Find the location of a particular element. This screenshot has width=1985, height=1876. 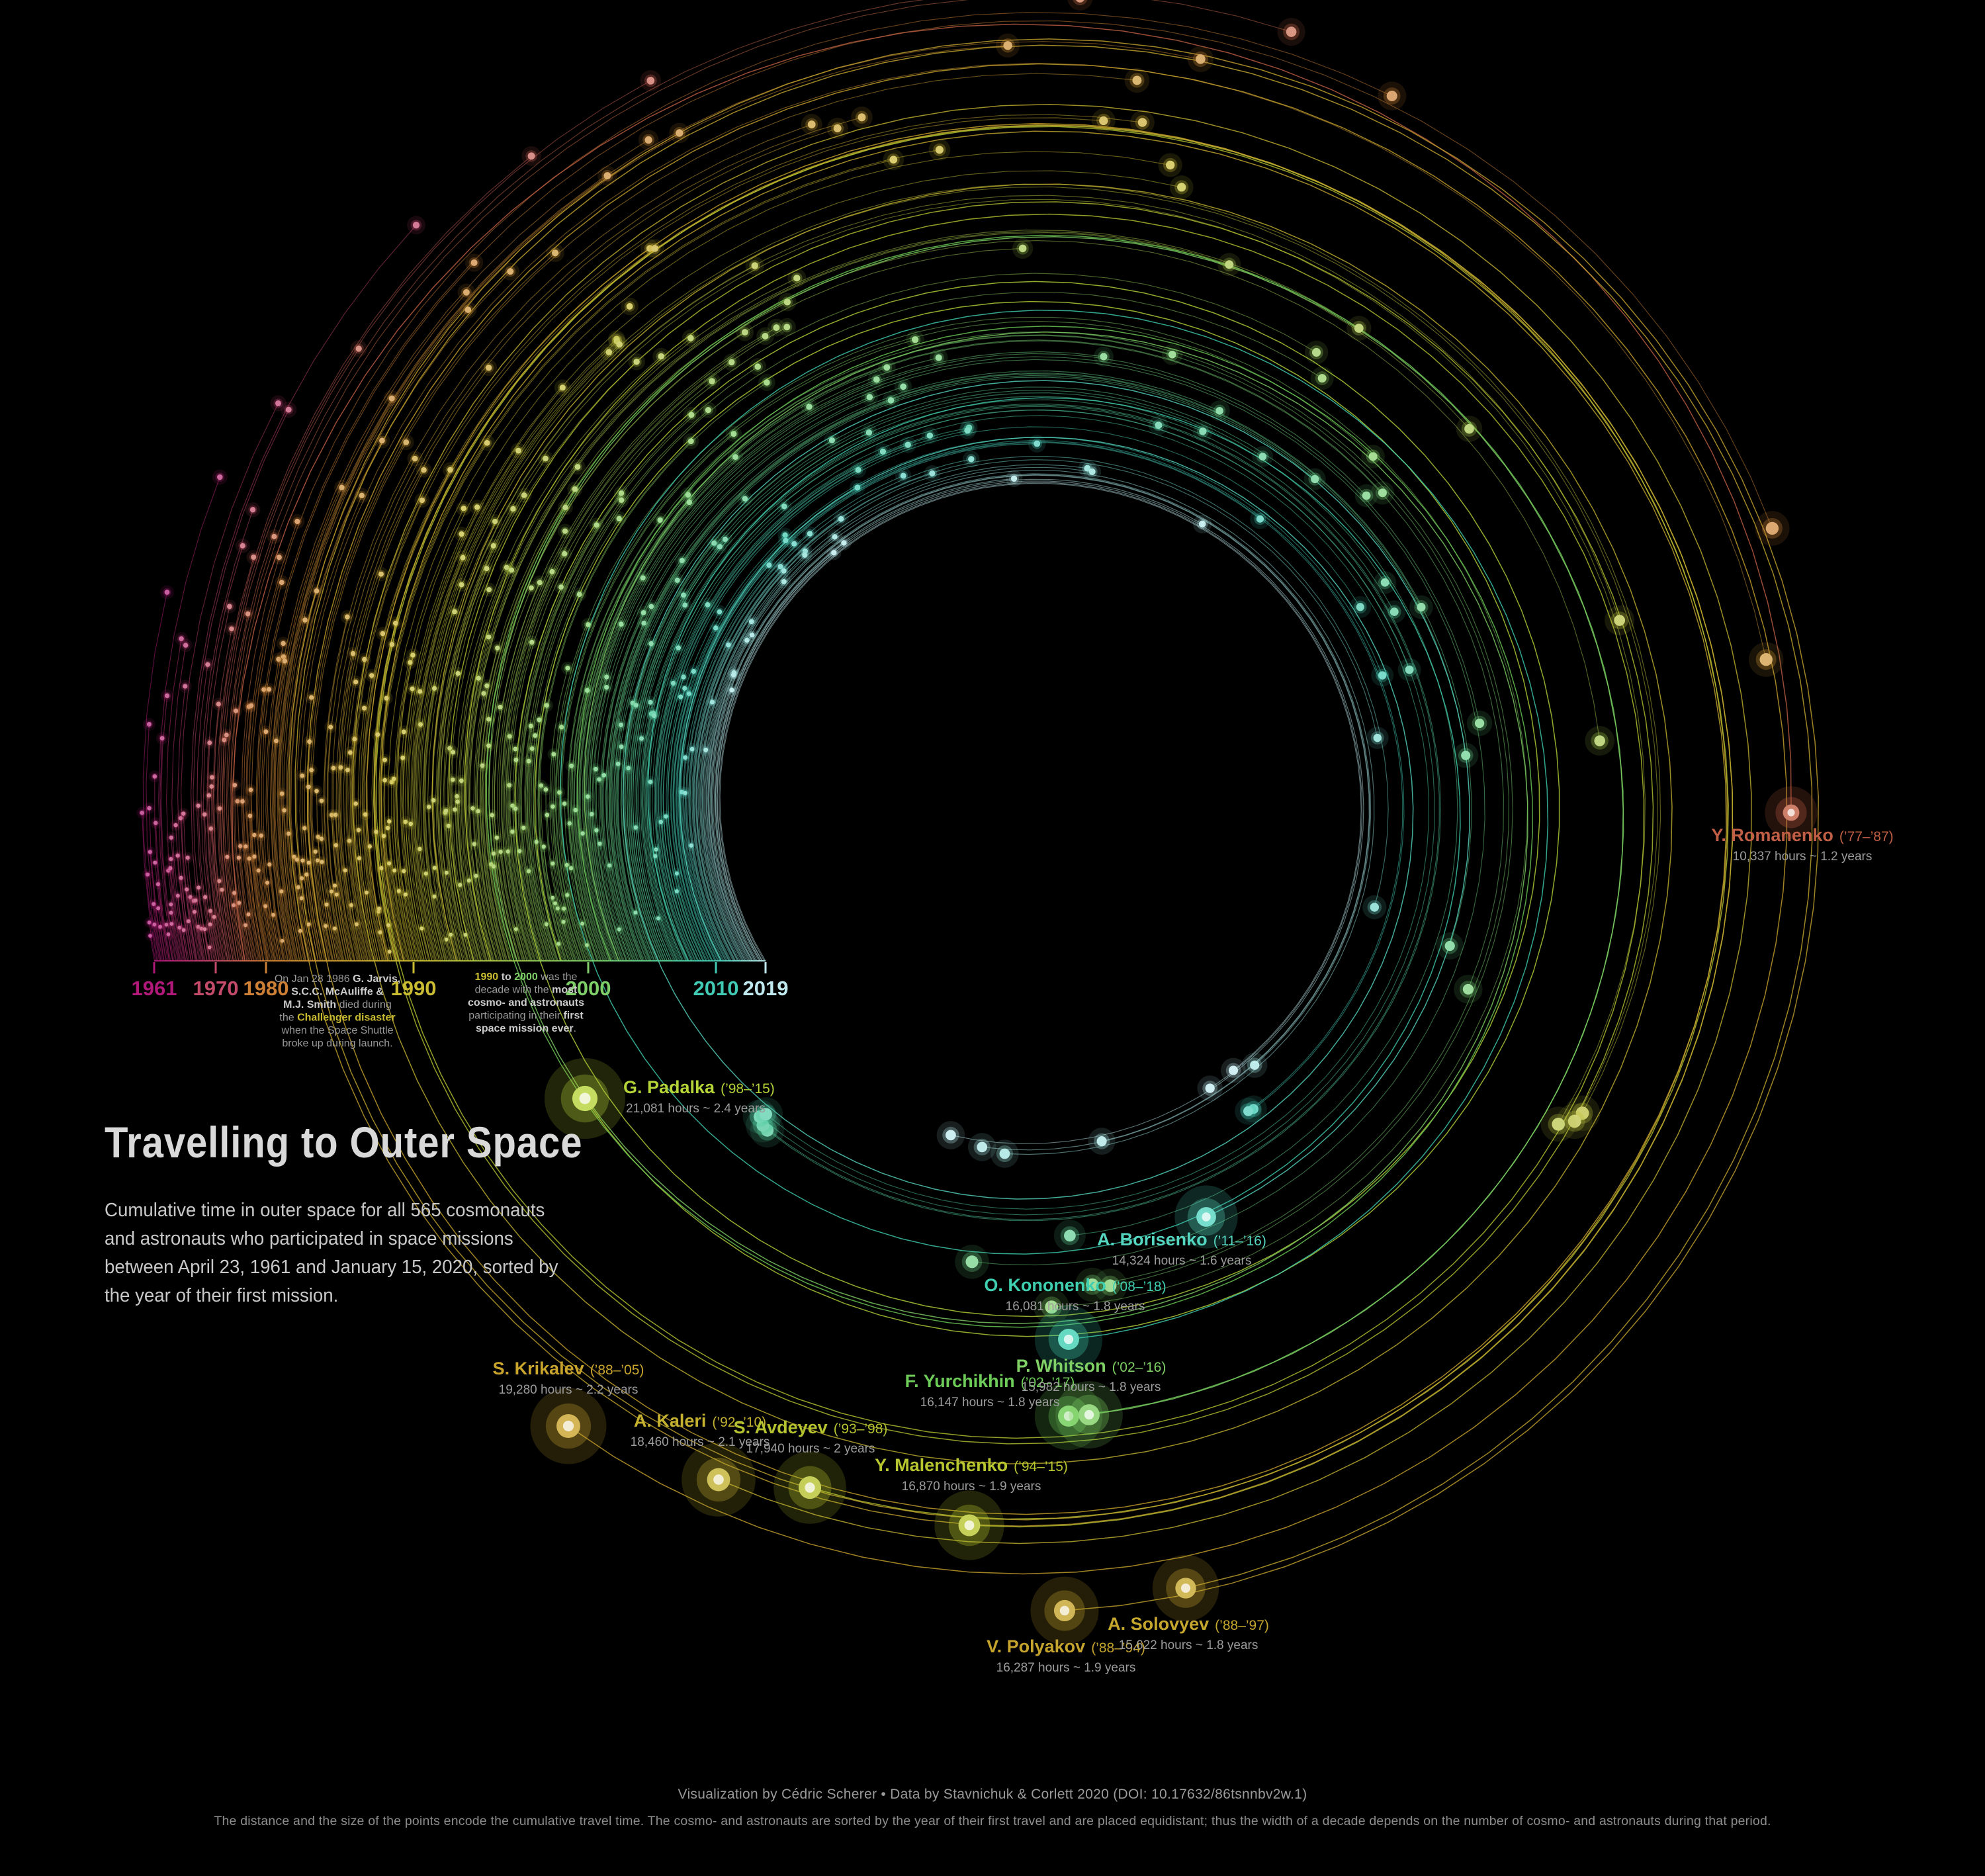

annotation-line: space mission ever. is located at coordinates (526, 1028).